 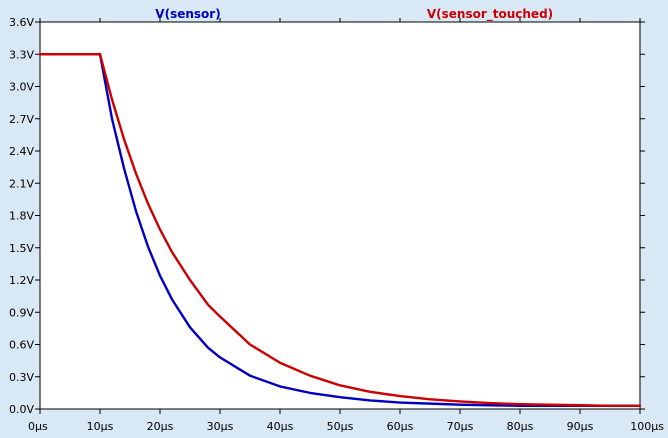 What do you see at coordinates (21, 312) in the screenshot?
I see `y-tick-label: 0.9V` at bounding box center [21, 312].